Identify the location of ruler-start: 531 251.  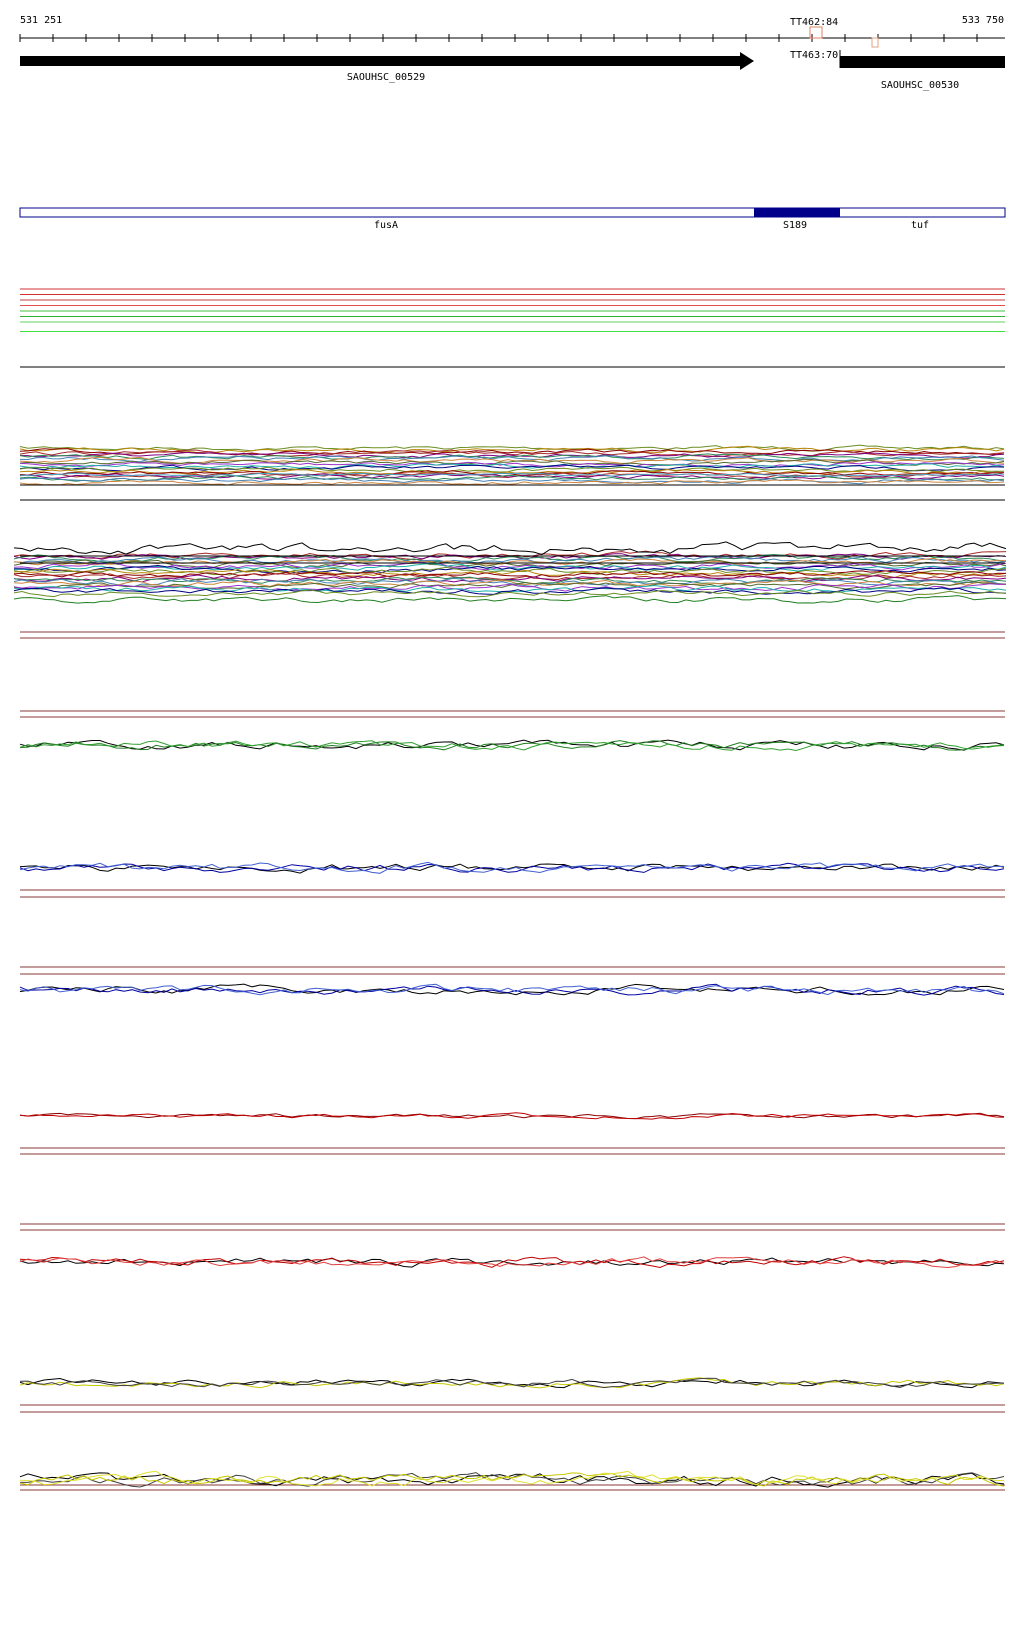
(41, 20).